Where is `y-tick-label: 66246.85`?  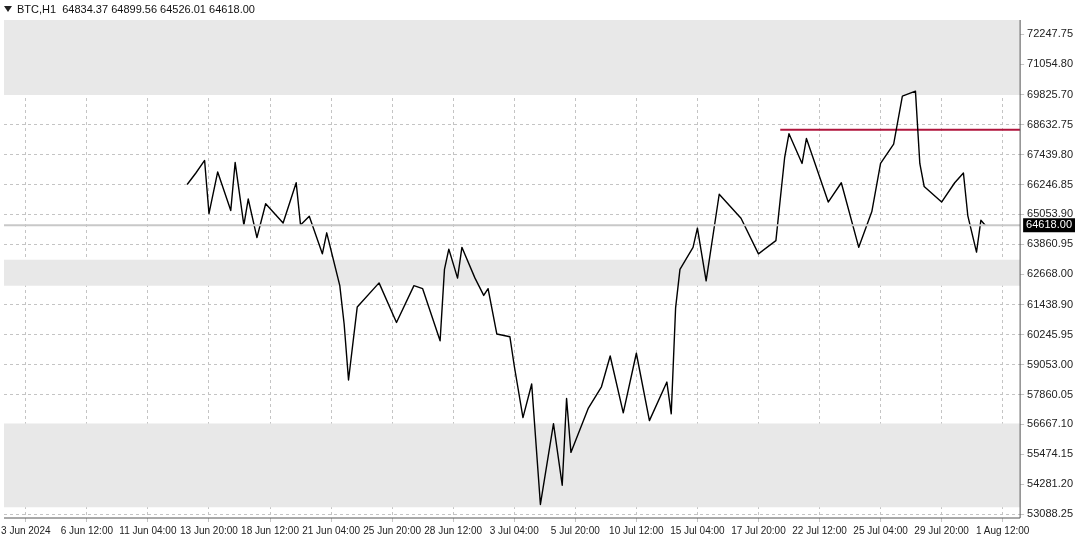
y-tick-label: 66246.85 is located at coordinates (1050, 183).